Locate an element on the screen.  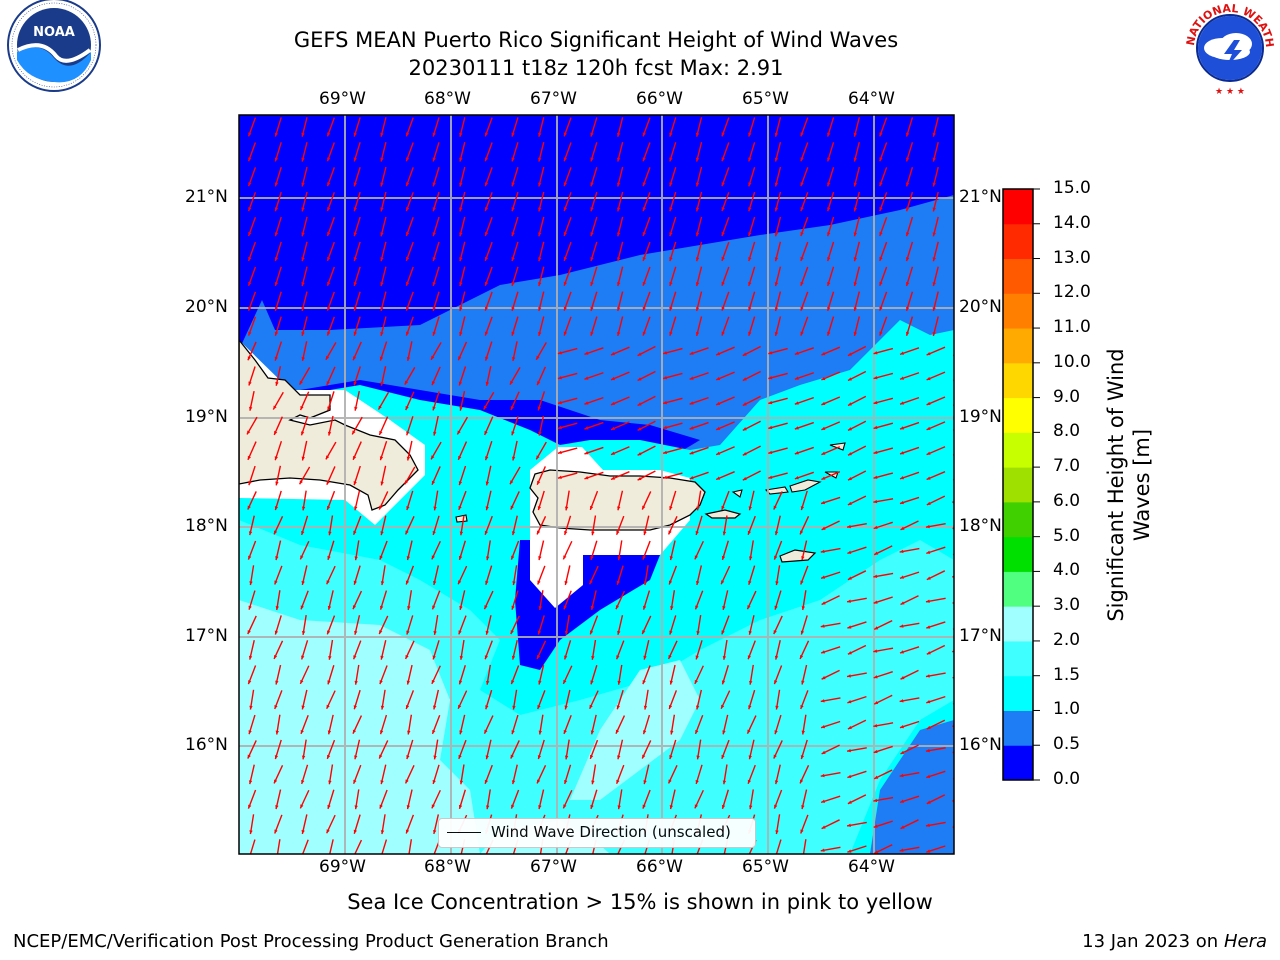
legend-line-swatch is located at coordinates (464, 832).